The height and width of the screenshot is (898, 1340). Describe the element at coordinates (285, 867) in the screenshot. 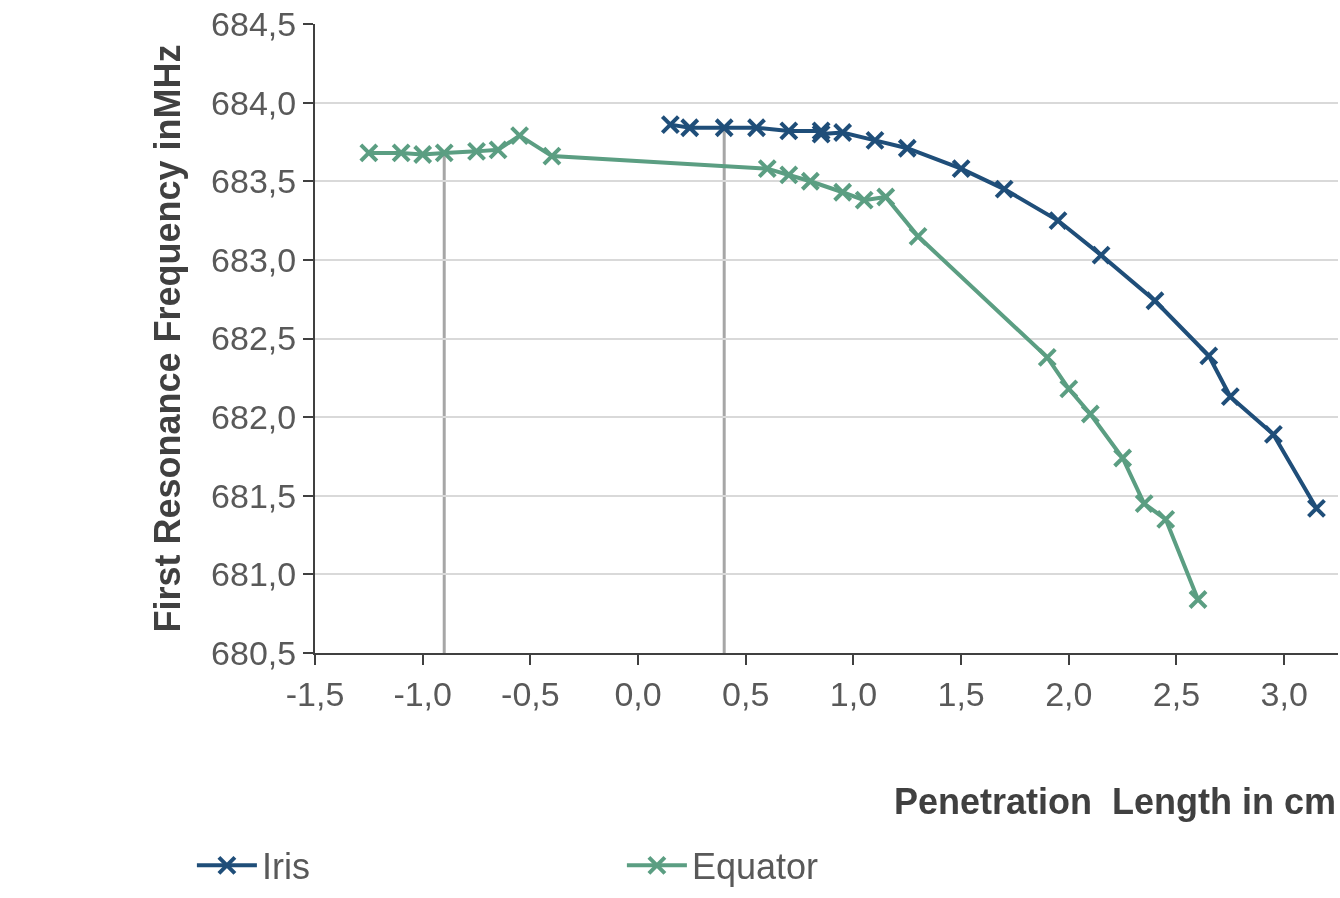

I see `legend-label: Iris` at that location.